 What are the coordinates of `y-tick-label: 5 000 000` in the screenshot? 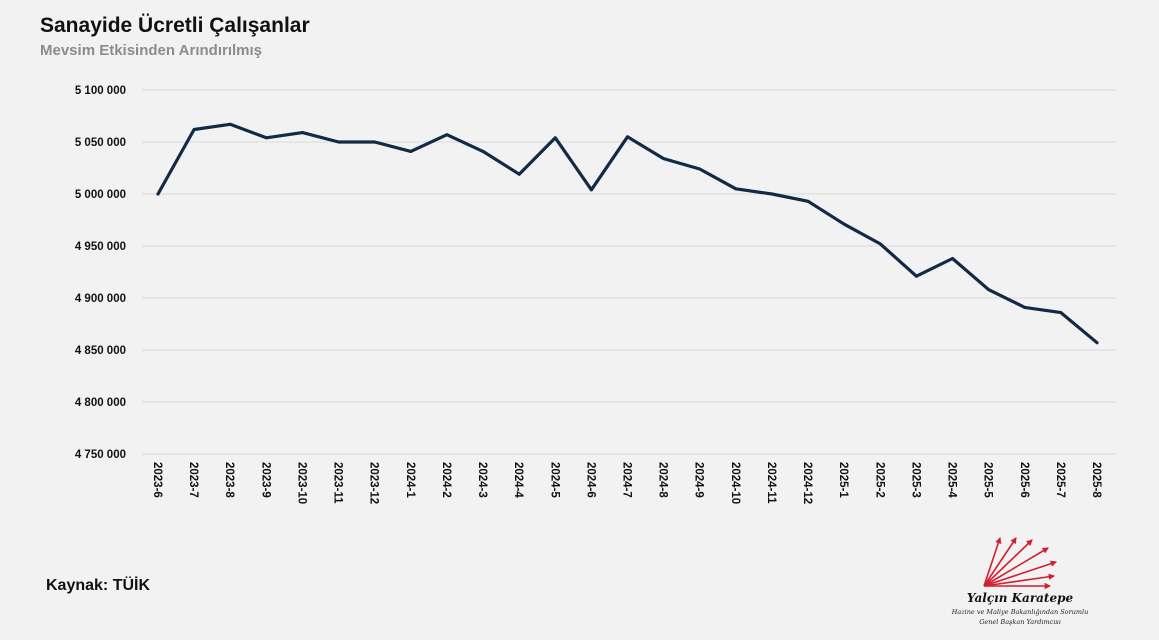 It's located at (100, 195).